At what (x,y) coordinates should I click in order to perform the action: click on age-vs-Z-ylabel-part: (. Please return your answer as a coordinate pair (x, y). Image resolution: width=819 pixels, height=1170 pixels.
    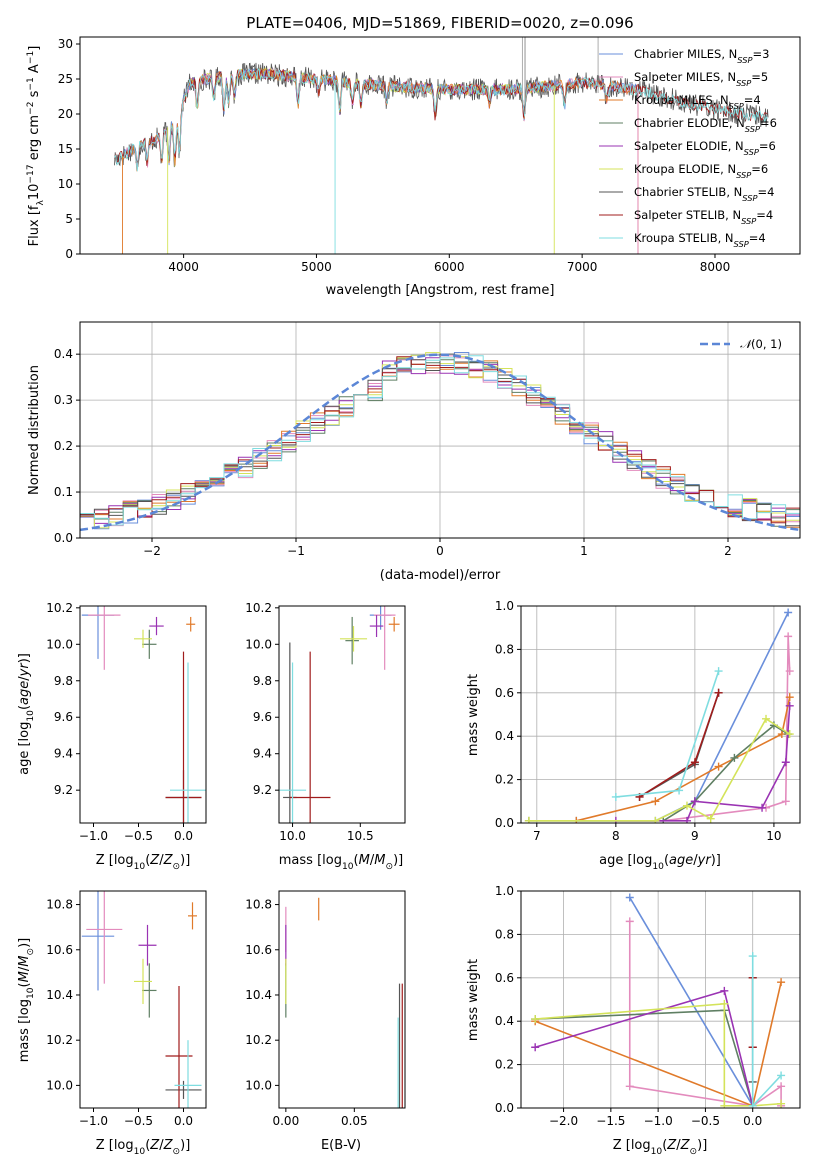
    Looking at the image, I should click on (24, 707).